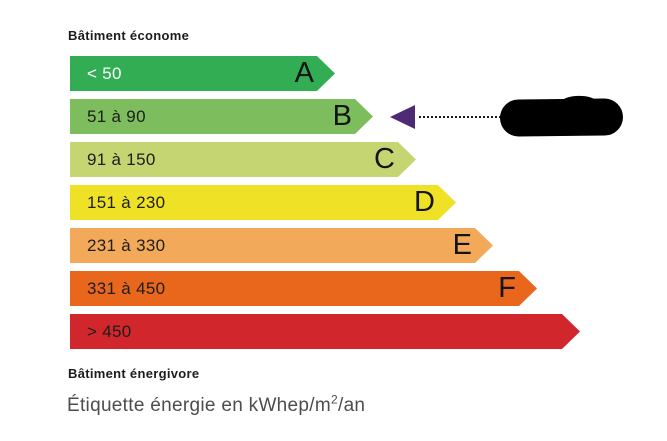  I want to click on caption-prefix: Étiquette énergie en kWhep/m, so click(199, 405).